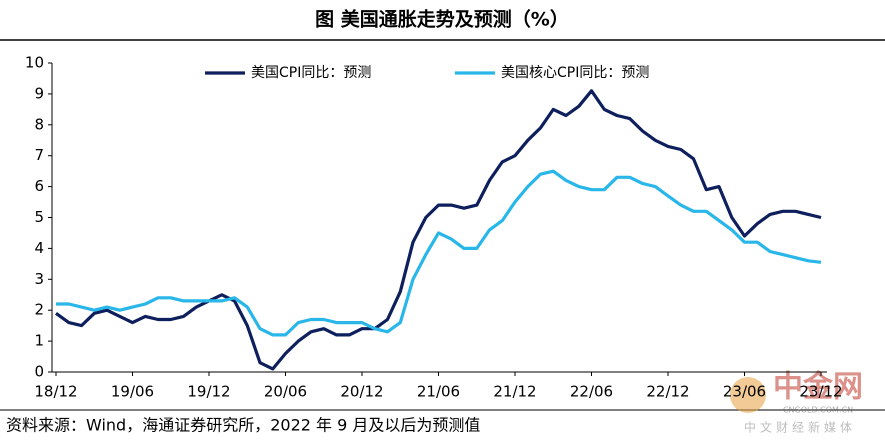 Image resolution: width=885 pixels, height=445 pixels. What do you see at coordinates (311, 73) in the screenshot?
I see `legend-label: 美国CPI同比：预测` at bounding box center [311, 73].